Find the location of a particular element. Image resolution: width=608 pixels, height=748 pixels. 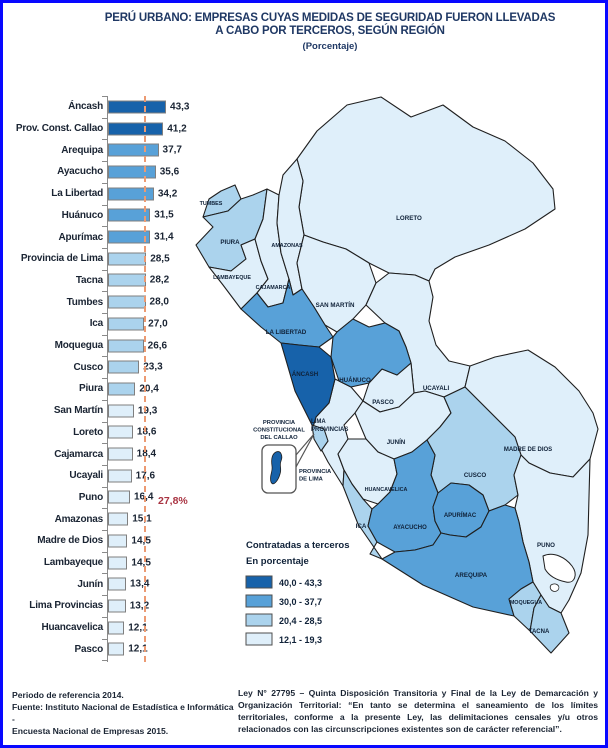

bar-row: Madre de Dios 14,5 is located at coordinates (97, 541).